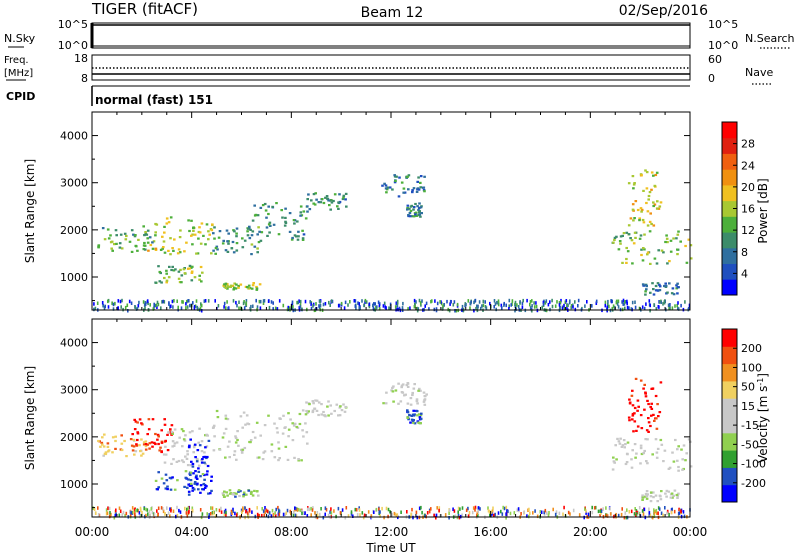 This screenshot has width=800, height=554. I want to click on colorbar-tick-label: 4, so click(744, 273).